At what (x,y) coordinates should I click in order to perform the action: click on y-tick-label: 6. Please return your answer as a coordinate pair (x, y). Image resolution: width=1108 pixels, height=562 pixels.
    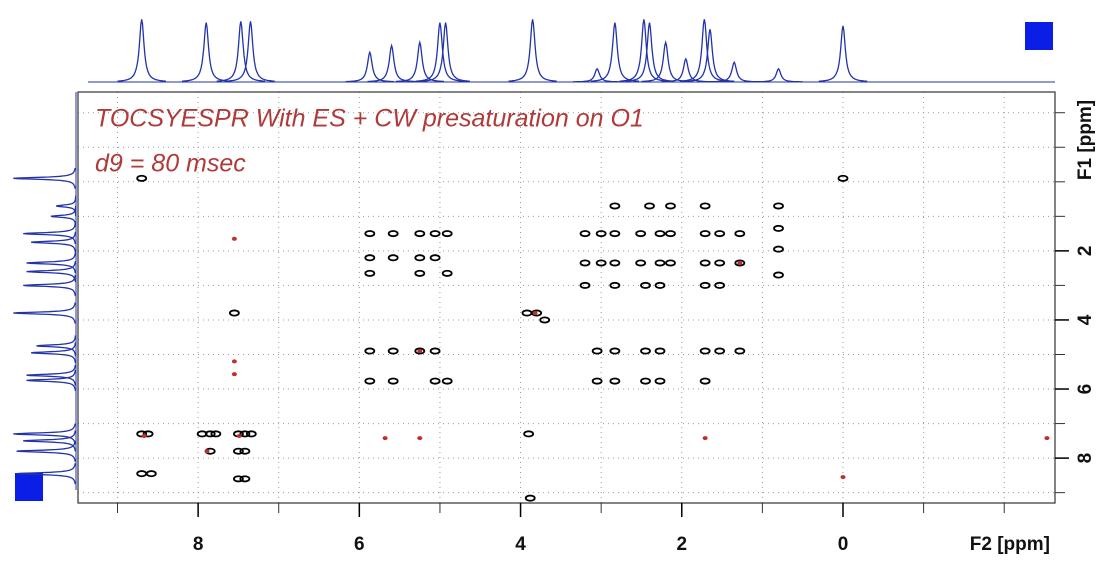
    Looking at the image, I should click on (1085, 389).